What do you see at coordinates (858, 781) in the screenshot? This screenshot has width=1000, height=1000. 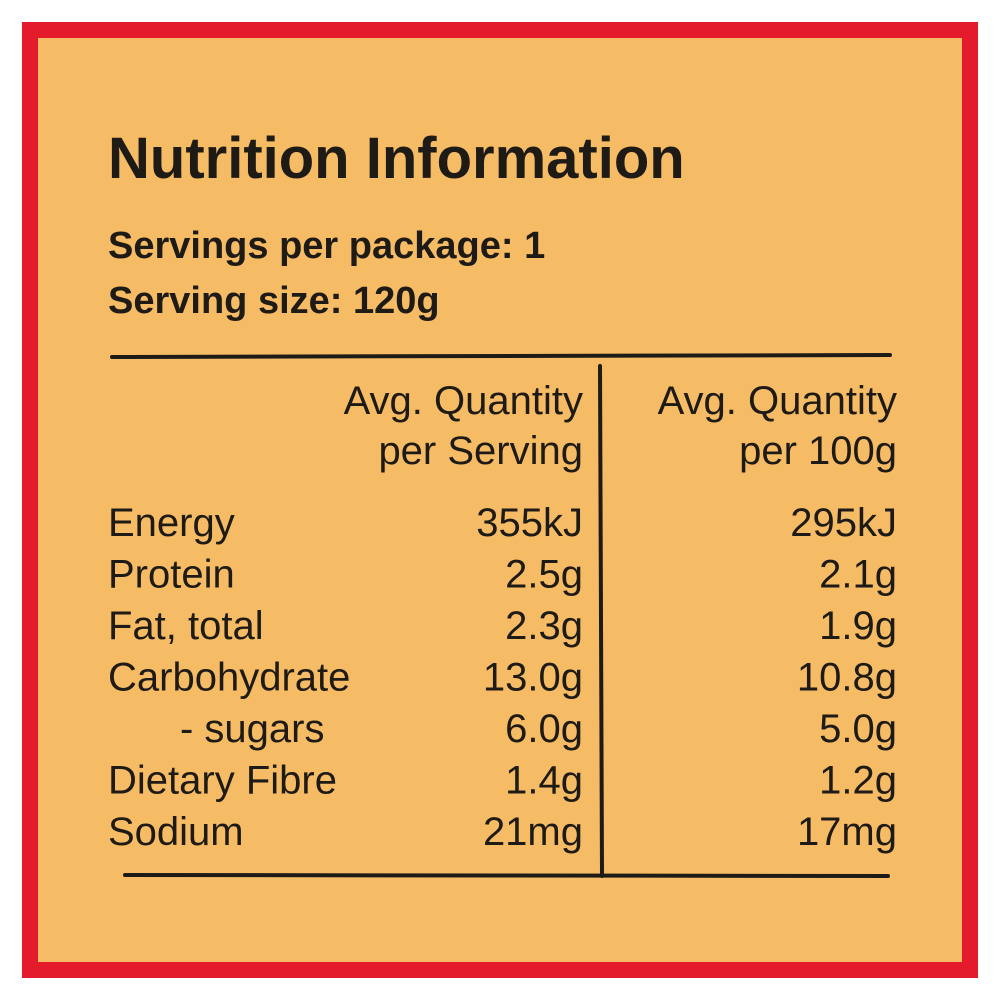 I see `per-100g: 1.2g` at bounding box center [858, 781].